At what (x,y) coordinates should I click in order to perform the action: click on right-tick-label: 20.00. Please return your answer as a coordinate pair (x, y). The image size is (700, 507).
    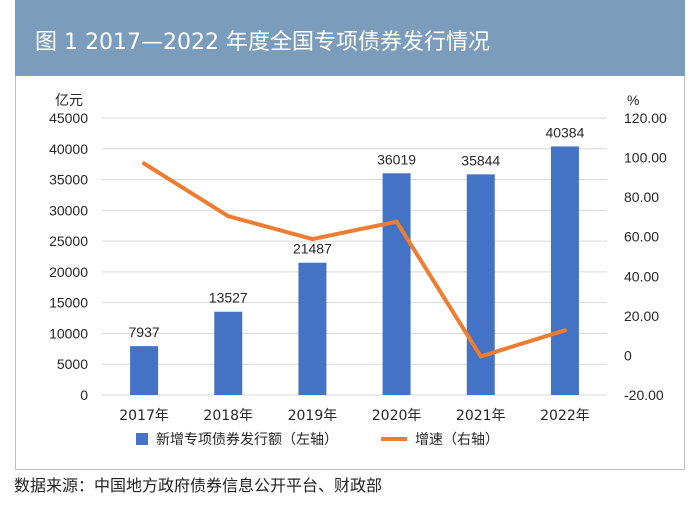
    Looking at the image, I should click on (641, 316).